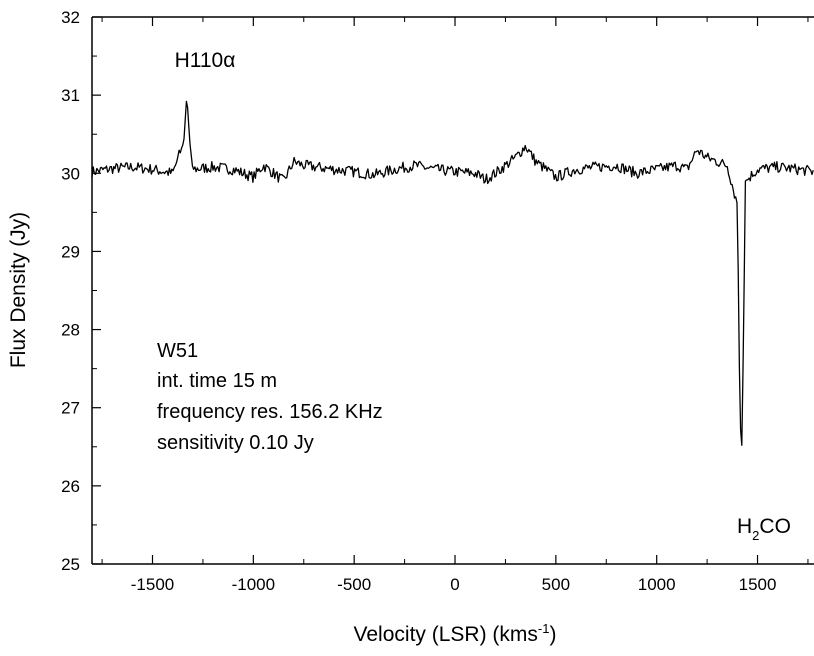 This screenshot has height=656, width=814. What do you see at coordinates (70, 486) in the screenshot?
I see `y-tick-label: 26` at bounding box center [70, 486].